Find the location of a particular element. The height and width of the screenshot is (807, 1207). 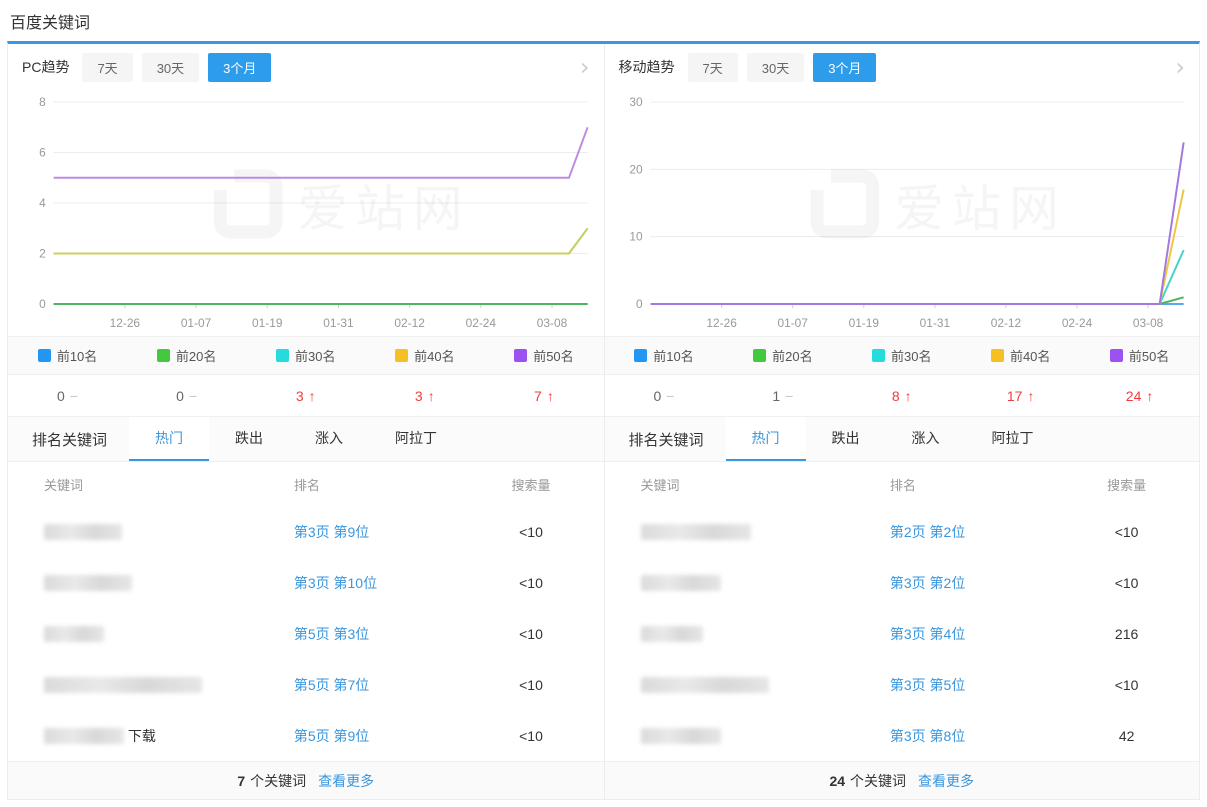

svg-text: 爱站网 is located at coordinates (980, 209).